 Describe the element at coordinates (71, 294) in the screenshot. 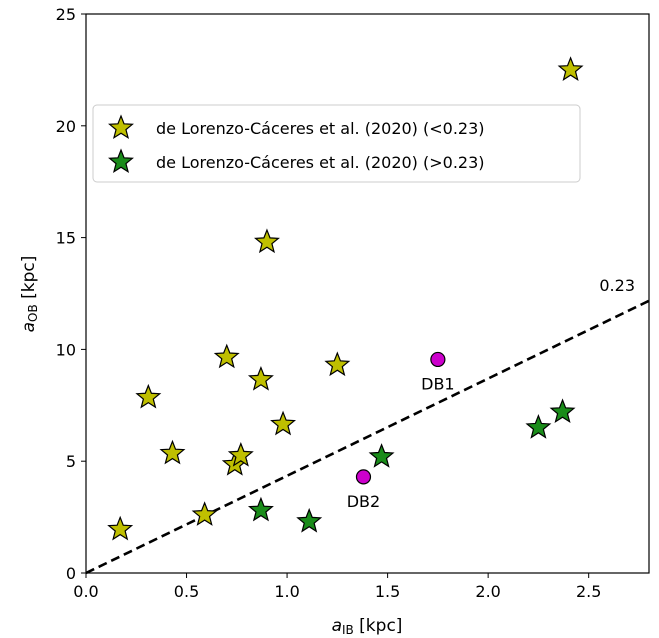

I see `y-axis-ticks: 0 5 10 15 20 25` at that location.